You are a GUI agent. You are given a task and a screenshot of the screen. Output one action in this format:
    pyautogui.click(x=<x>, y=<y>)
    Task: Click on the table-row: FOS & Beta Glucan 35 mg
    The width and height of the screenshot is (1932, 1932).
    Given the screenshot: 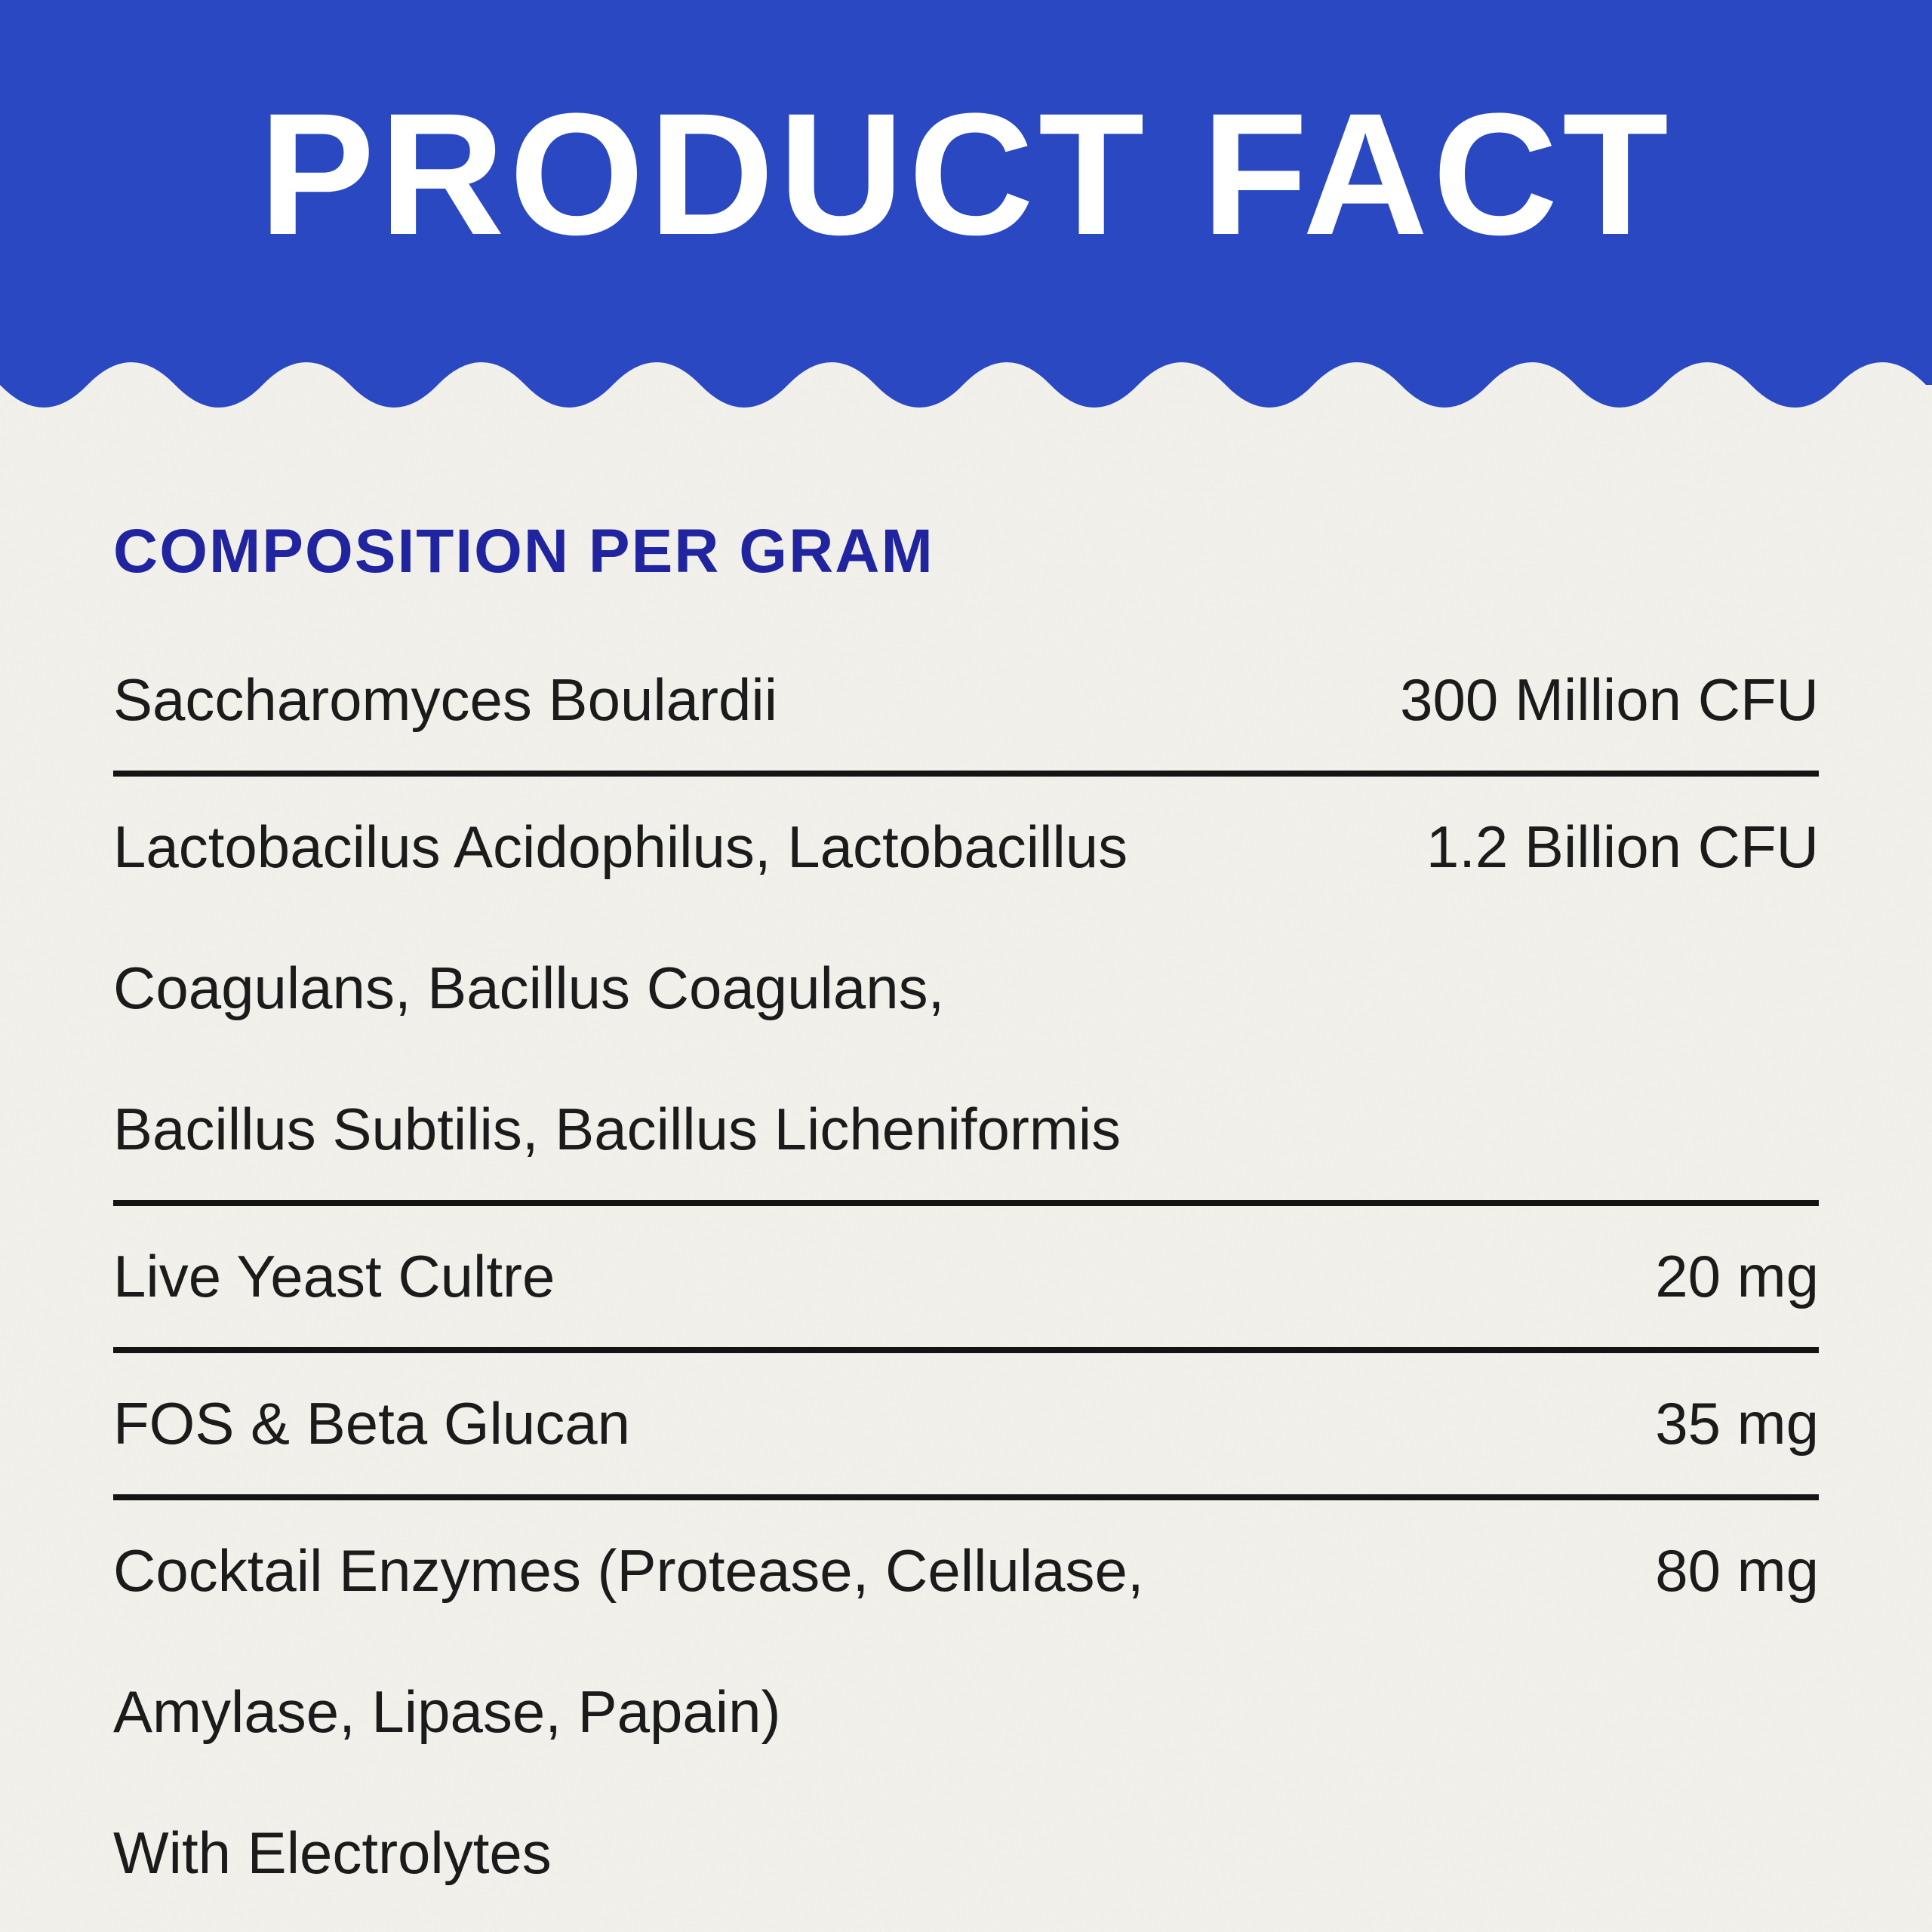 What is the action you would take?
    pyautogui.click(x=966, y=1426)
    